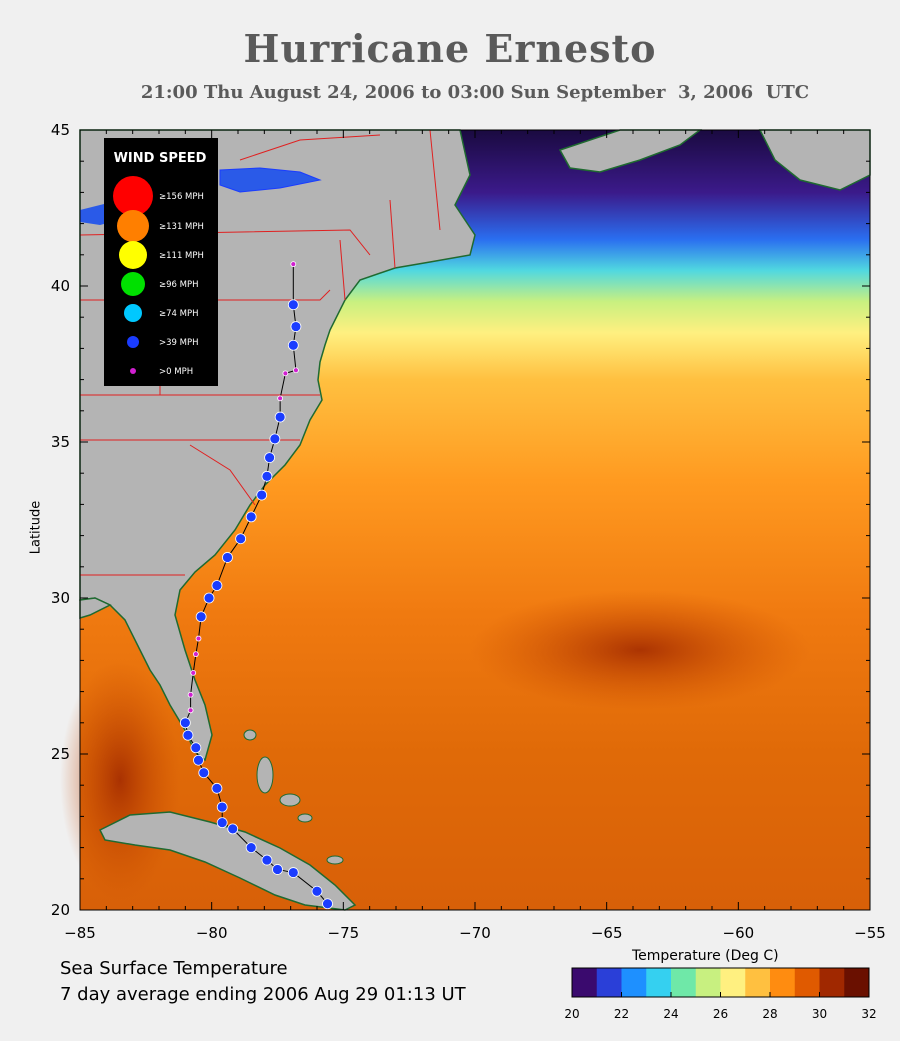 Image resolution: width=900 pixels, height=1041 pixels. Describe the element at coordinates (870, 933) in the screenshot. I see `lon-tick-label: −55` at that location.